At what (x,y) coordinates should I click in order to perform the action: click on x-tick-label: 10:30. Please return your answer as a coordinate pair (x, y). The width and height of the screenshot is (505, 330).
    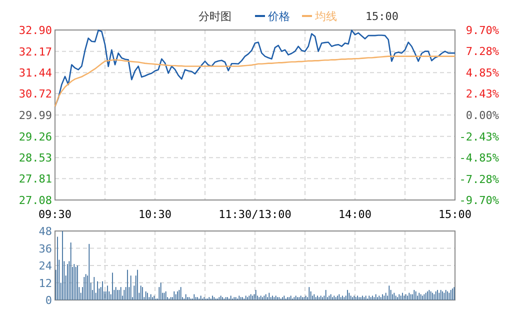
    Looking at the image, I should click on (155, 214).